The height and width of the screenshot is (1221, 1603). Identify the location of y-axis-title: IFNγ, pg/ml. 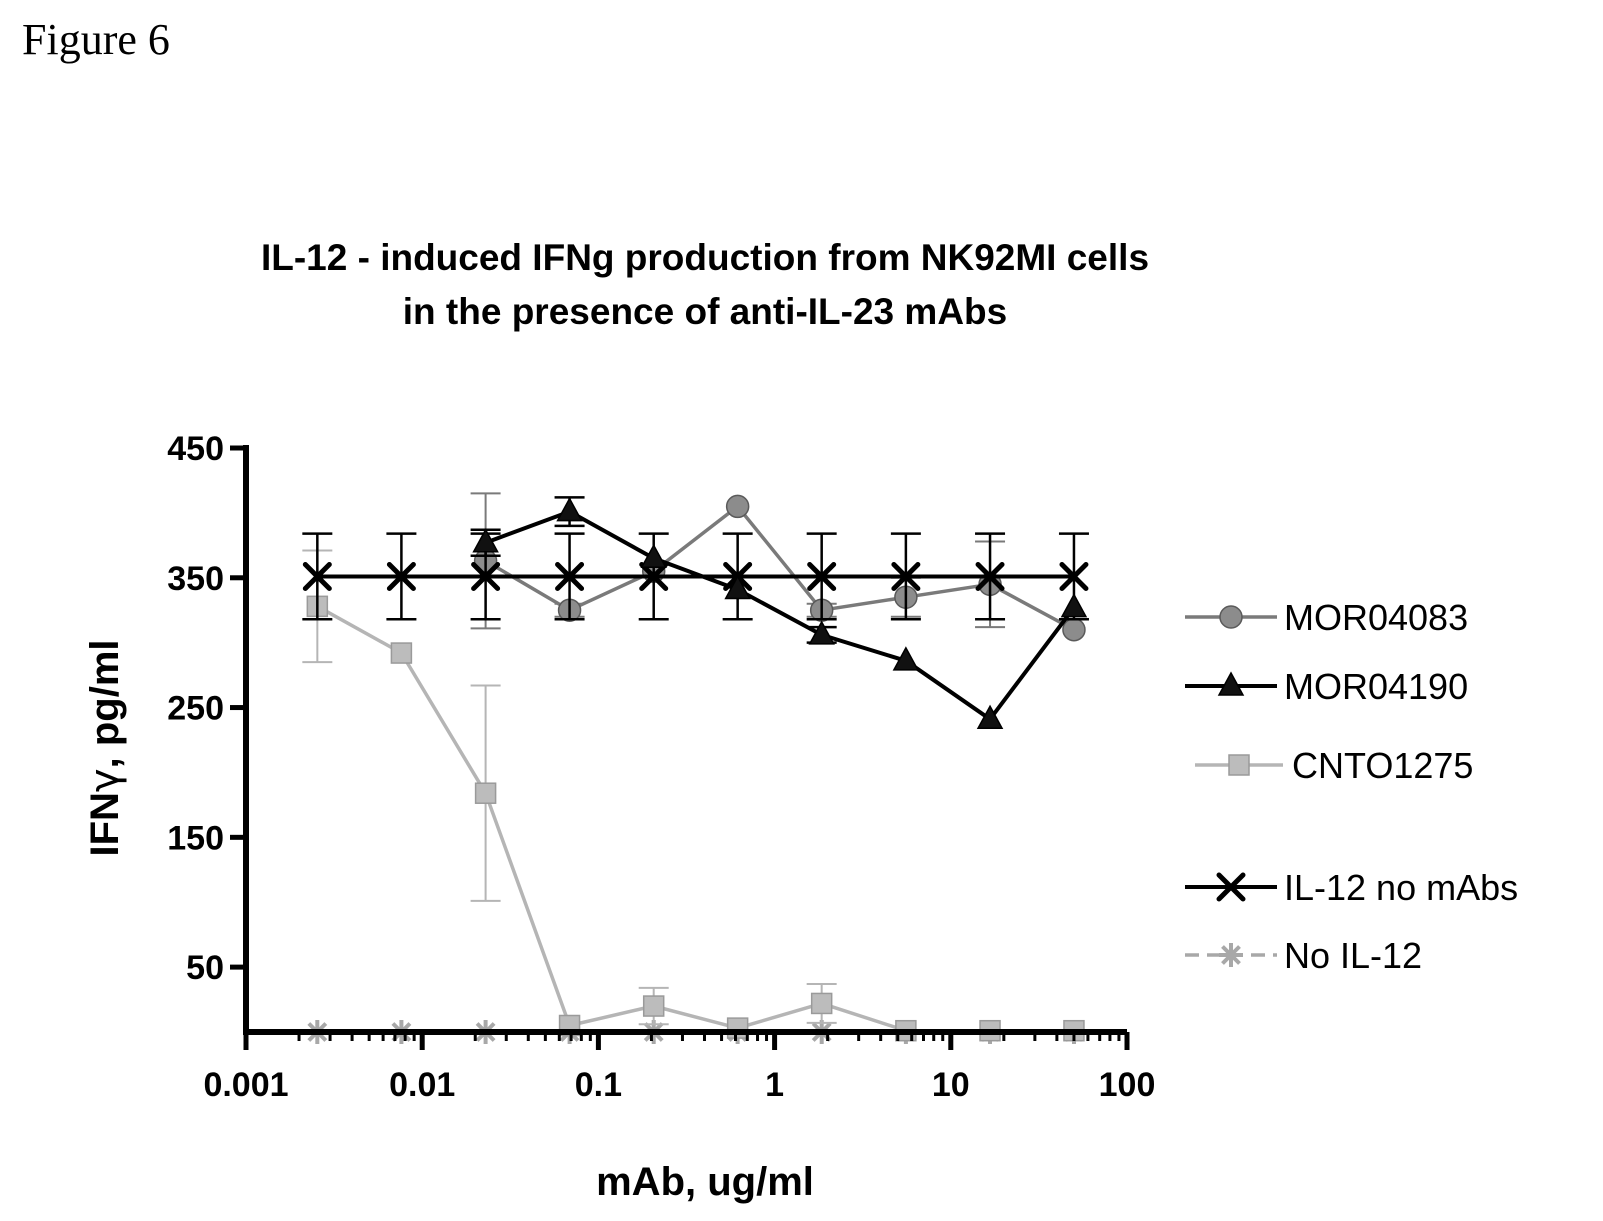
(105, 748).